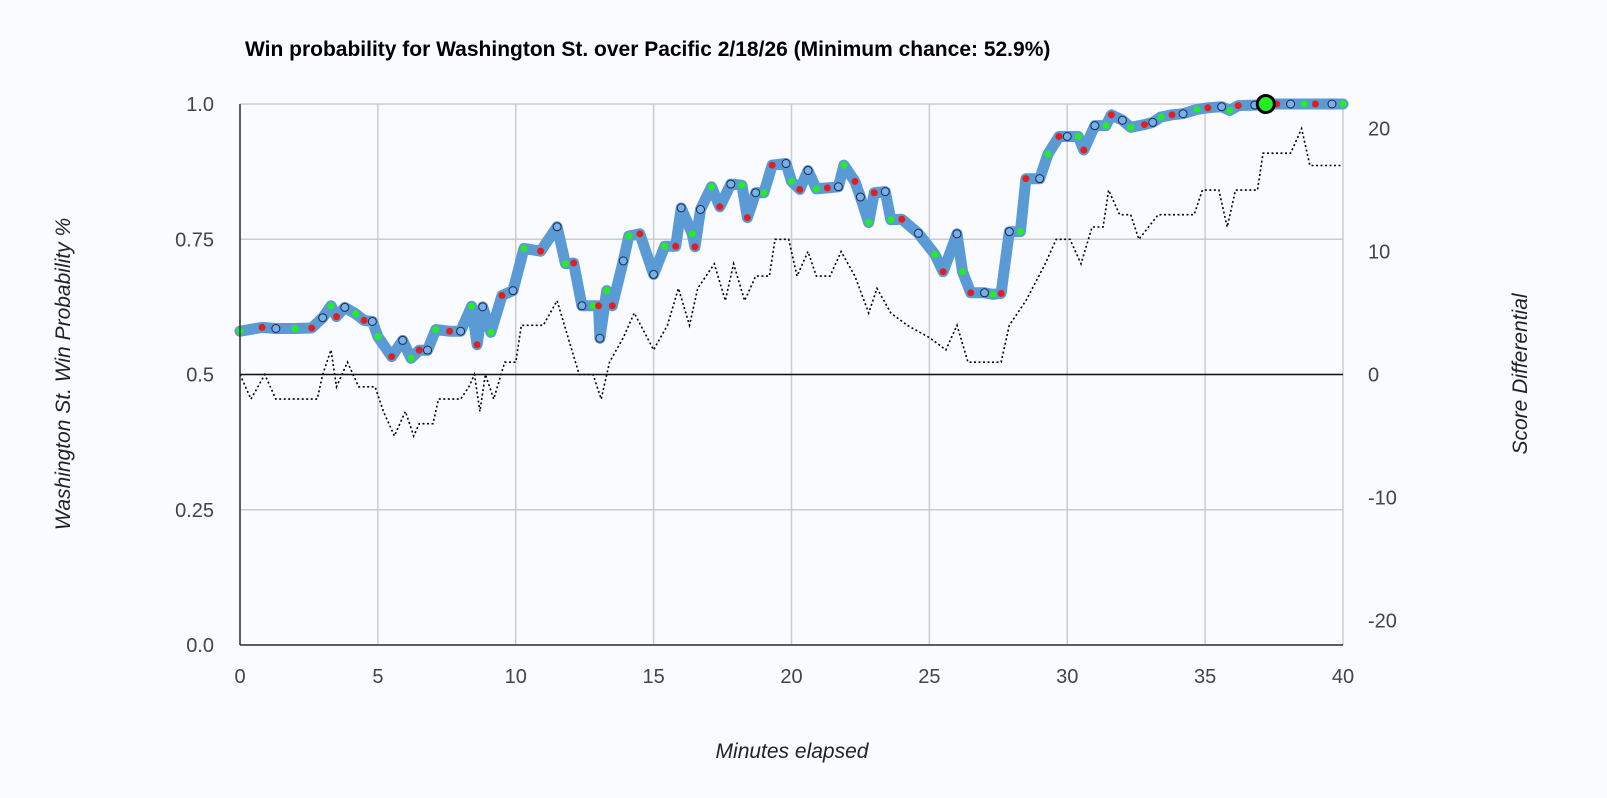 The image size is (1607, 798). I want to click on y2-tick-label: -20, so click(1382, 621).